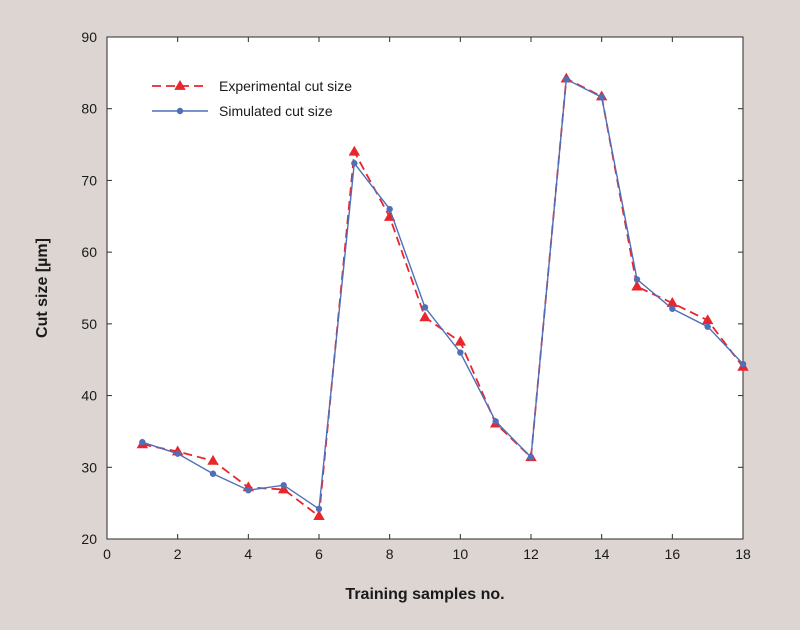 The height and width of the screenshot is (630, 800). Describe the element at coordinates (531, 554) in the screenshot. I see `x-tick-label: 12` at that location.